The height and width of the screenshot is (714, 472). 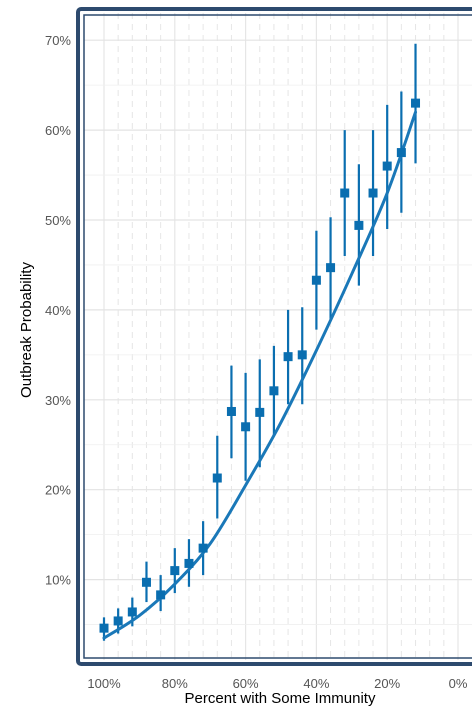 What do you see at coordinates (58, 400) in the screenshot?
I see `y-tick-label: 30%` at bounding box center [58, 400].